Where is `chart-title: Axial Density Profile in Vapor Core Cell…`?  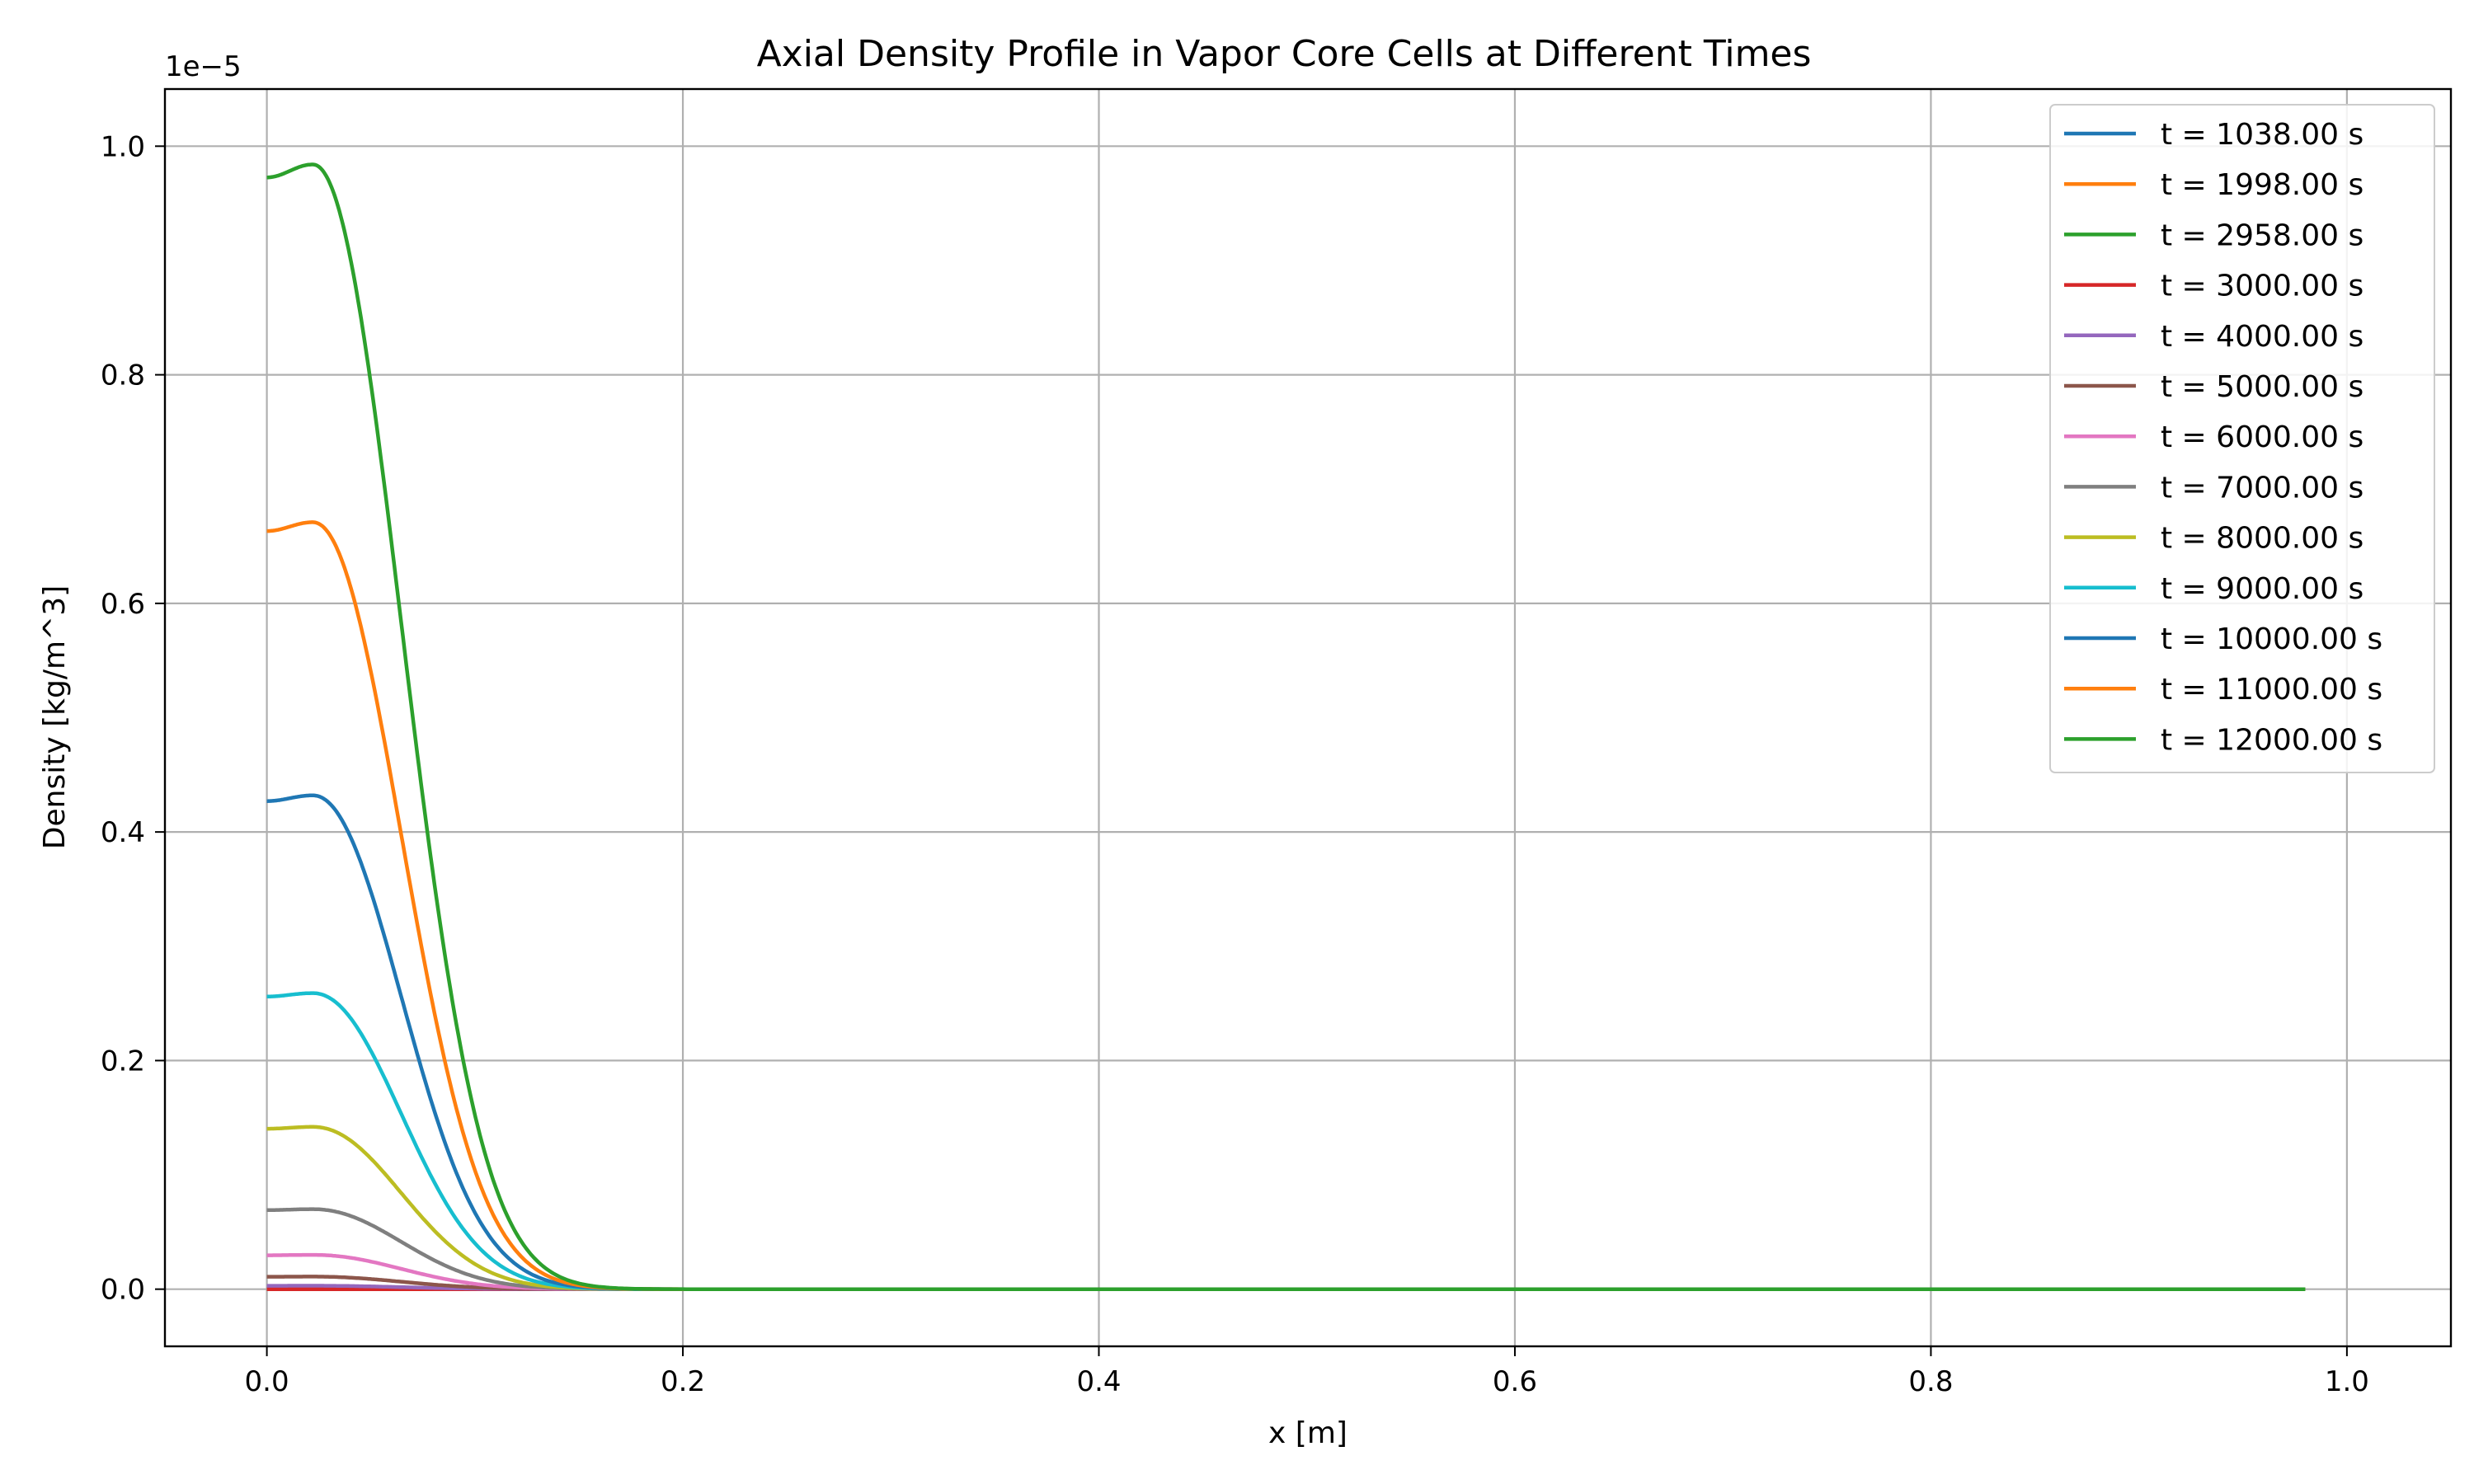 chart-title: Axial Density Profile in Vapor Core Cell… is located at coordinates (1284, 54).